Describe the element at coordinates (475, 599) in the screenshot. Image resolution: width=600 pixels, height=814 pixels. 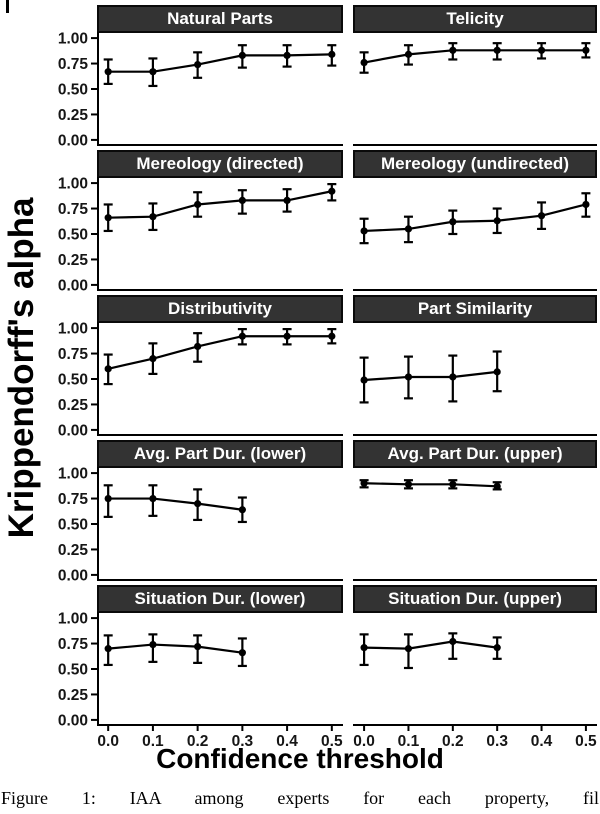
I see `facet-strip-situation-dur-upper: Situation Dur. (upper)` at that location.